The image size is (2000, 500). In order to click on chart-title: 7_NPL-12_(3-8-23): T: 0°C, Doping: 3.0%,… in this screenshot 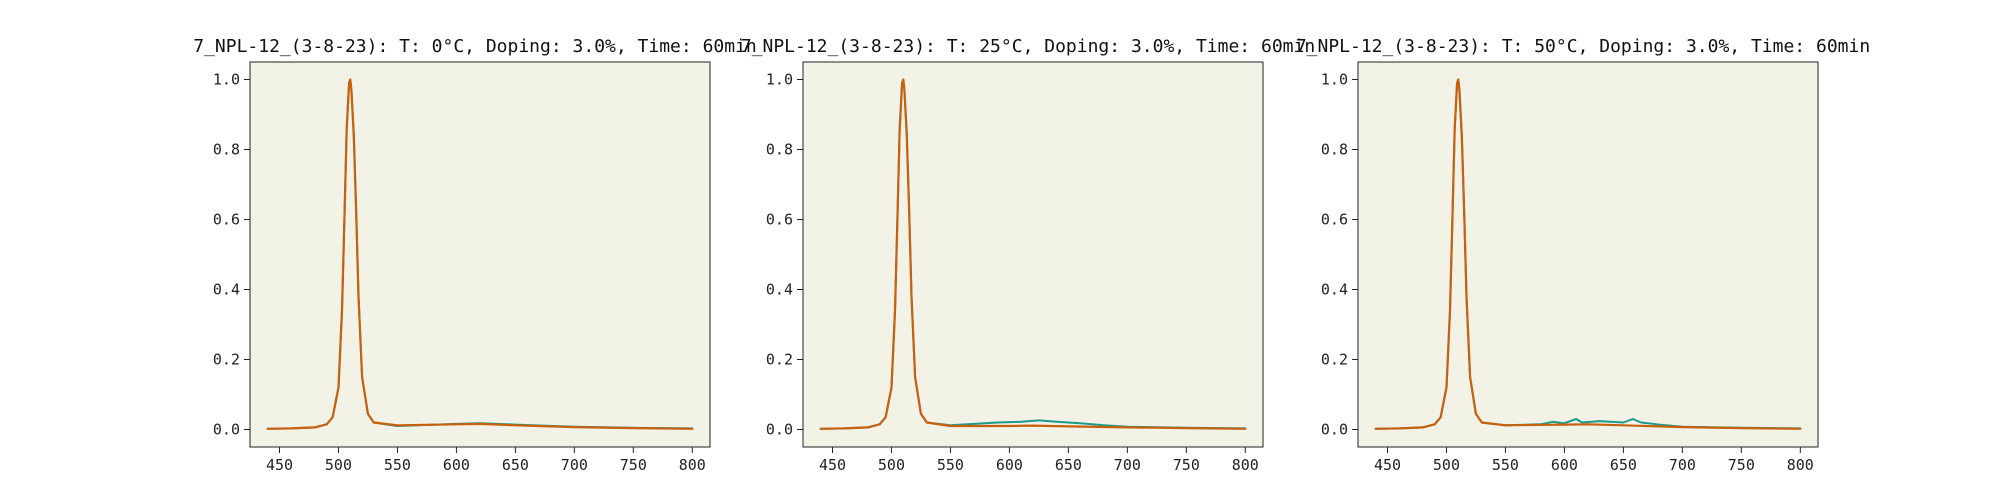, I will do `click(475, 46)`.